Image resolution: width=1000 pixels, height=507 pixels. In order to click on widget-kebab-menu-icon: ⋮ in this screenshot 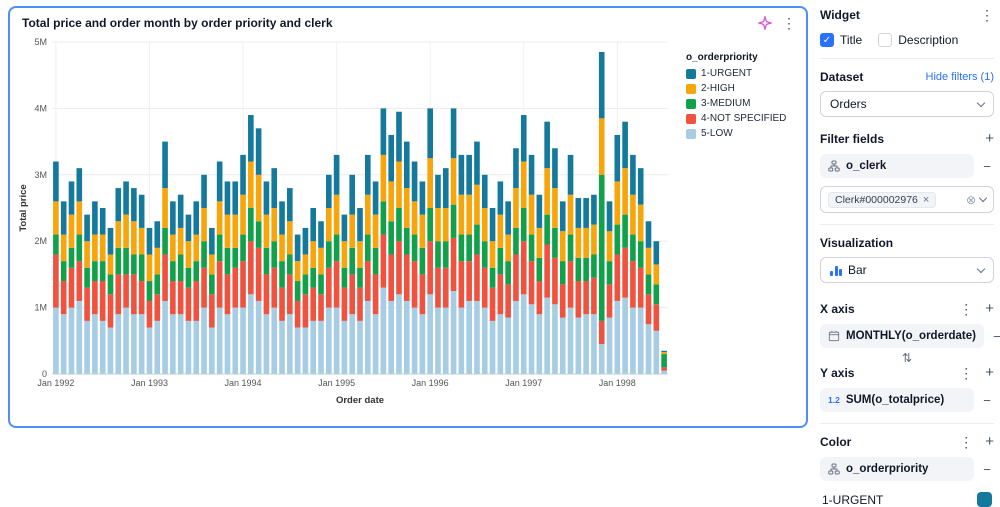, I will do `click(987, 15)`.